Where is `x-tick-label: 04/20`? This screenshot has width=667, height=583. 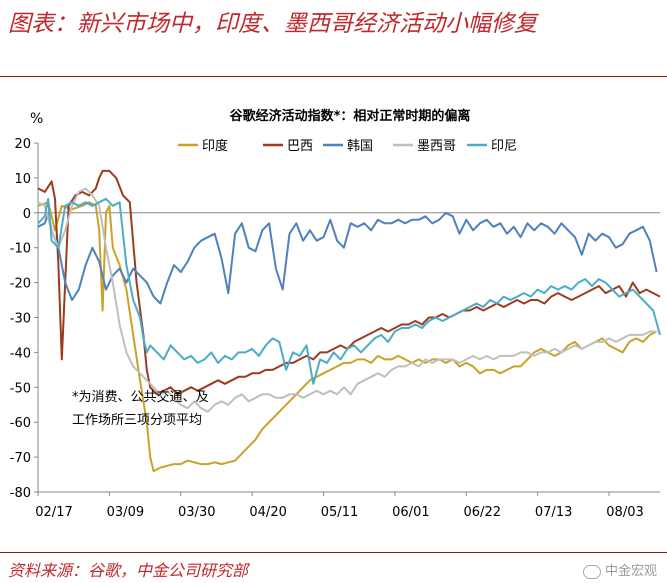 x-tick-label: 04/20 is located at coordinates (267, 512).